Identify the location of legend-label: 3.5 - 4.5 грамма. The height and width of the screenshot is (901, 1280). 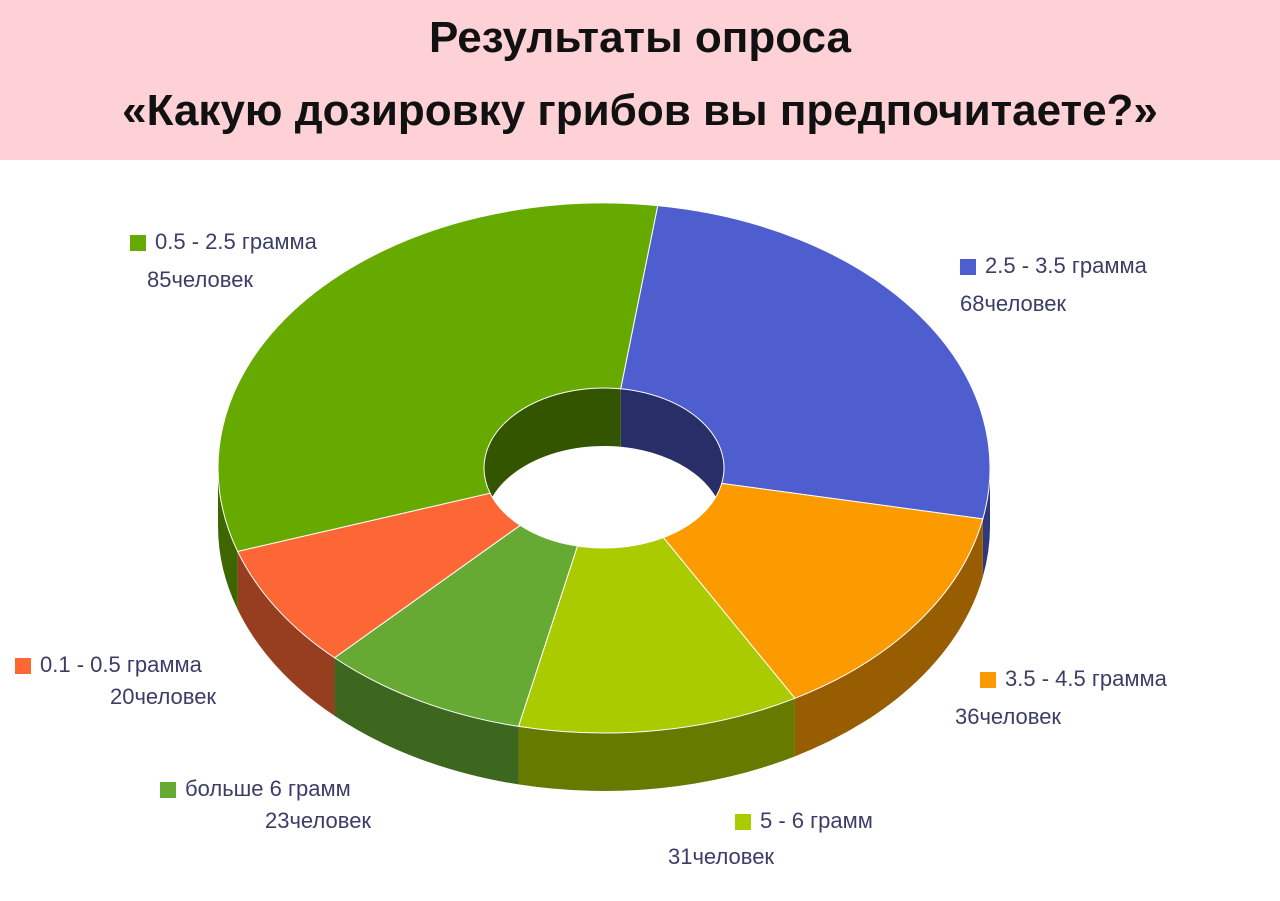
(1086, 678).